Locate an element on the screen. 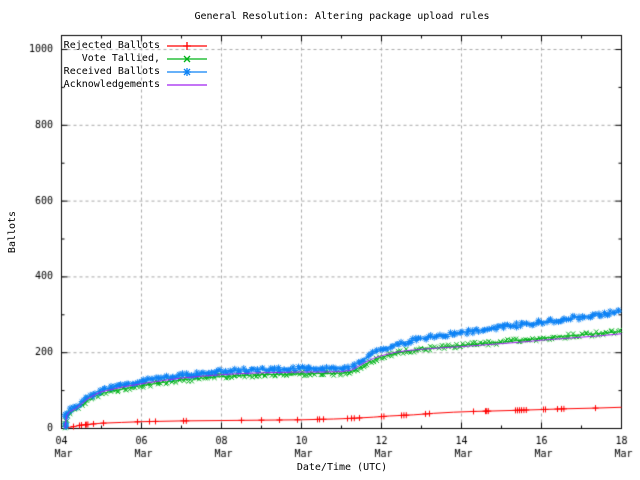  legend-item-received-ballots: Received Ballots is located at coordinates (135, 71).